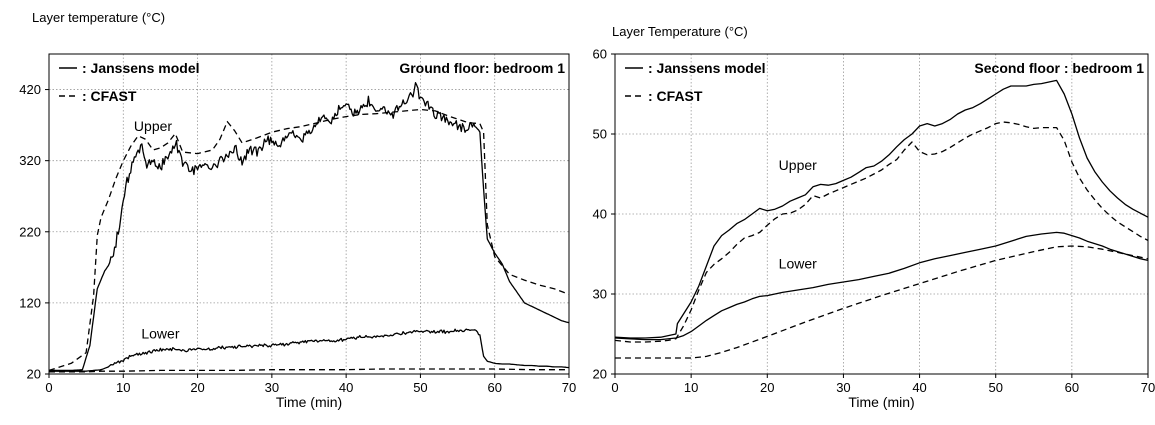  What do you see at coordinates (600, 54) in the screenshot?
I see `y-tick-label: 60` at bounding box center [600, 54].